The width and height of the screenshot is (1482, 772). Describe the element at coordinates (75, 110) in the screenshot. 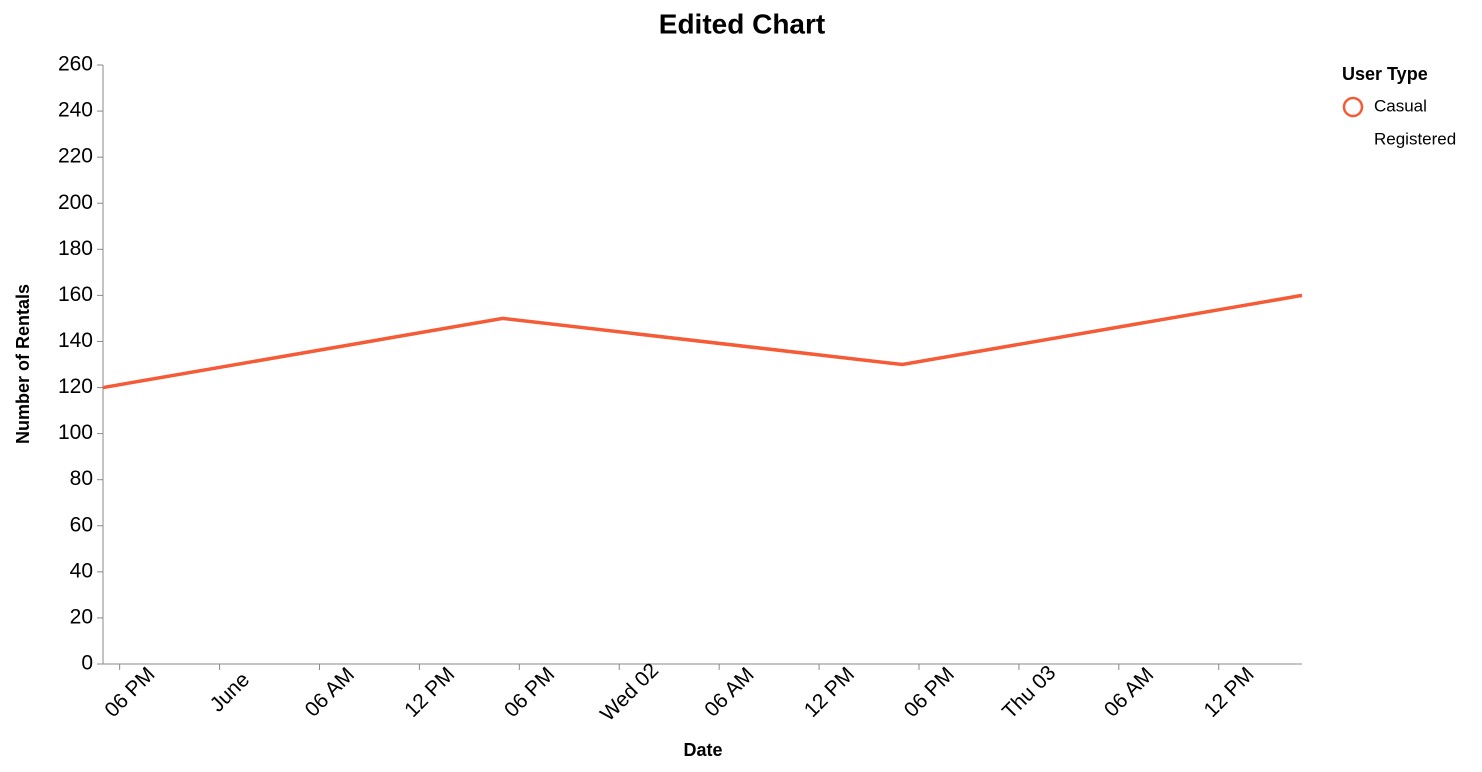

I see `y-tick-label: 240` at that location.